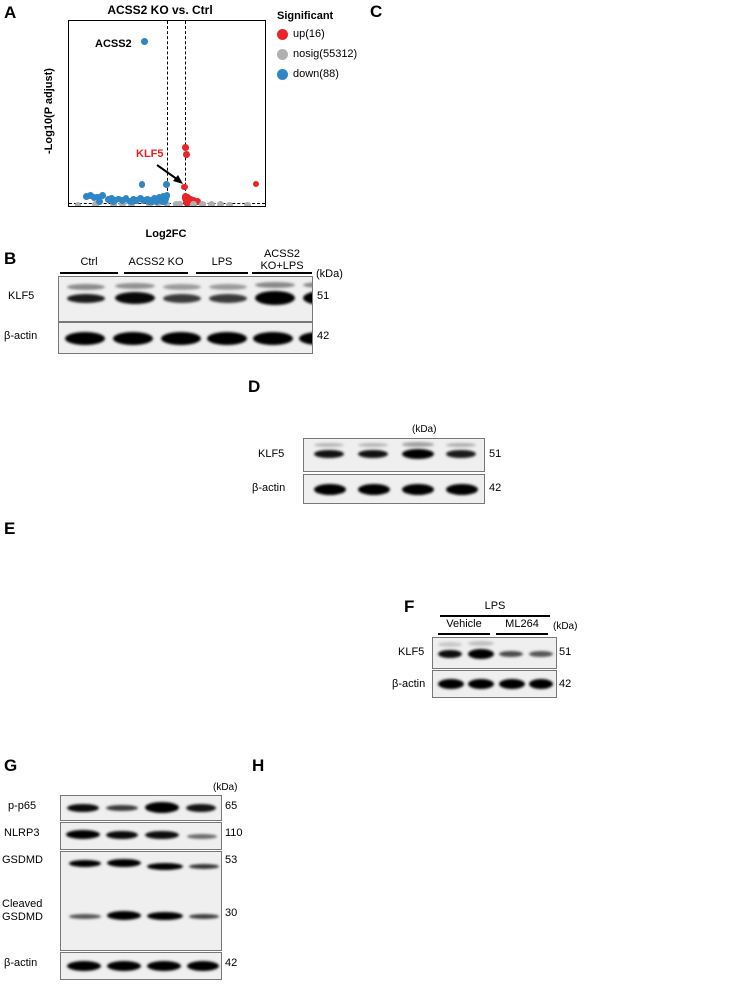 This screenshot has width=750, height=991. Describe the element at coordinates (394, 455) in the screenshot. I see `panel-d-blot-klf5` at that location.